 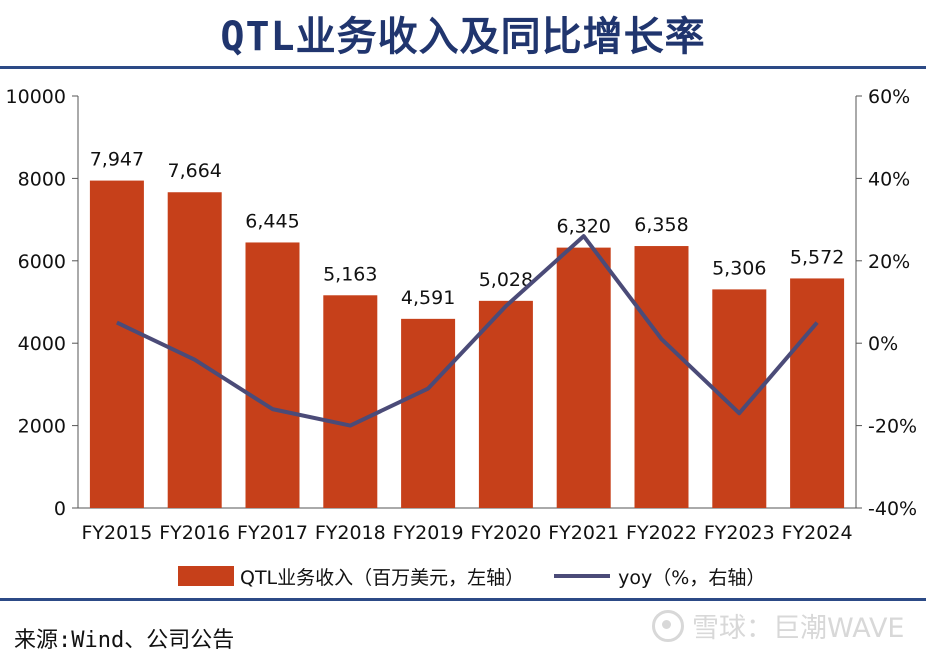 What do you see at coordinates (382, 576) in the screenshot?
I see `legend-bar-label: QTL业务收入（百万美元，左轴）` at bounding box center [382, 576].